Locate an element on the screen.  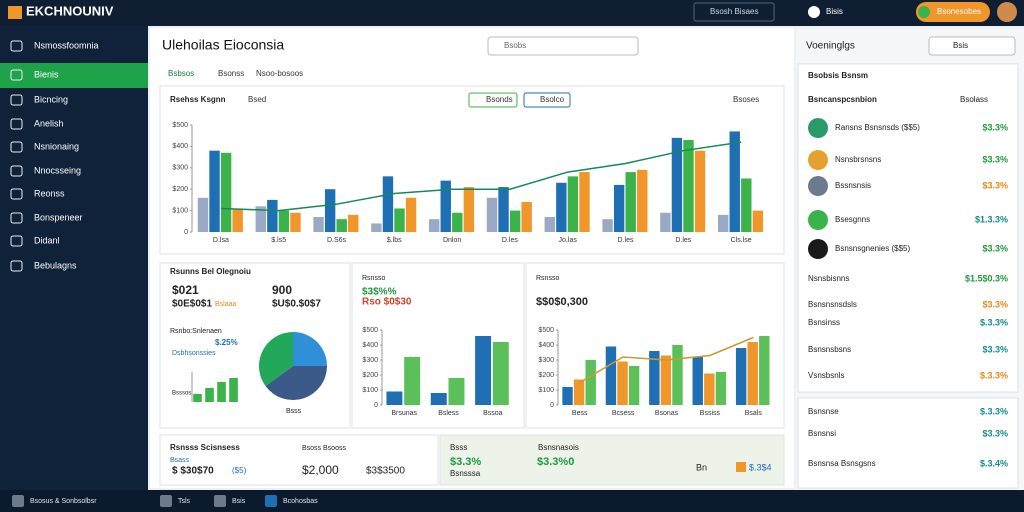
subtitle: Bsnsnasois is located at coordinates (558, 447).